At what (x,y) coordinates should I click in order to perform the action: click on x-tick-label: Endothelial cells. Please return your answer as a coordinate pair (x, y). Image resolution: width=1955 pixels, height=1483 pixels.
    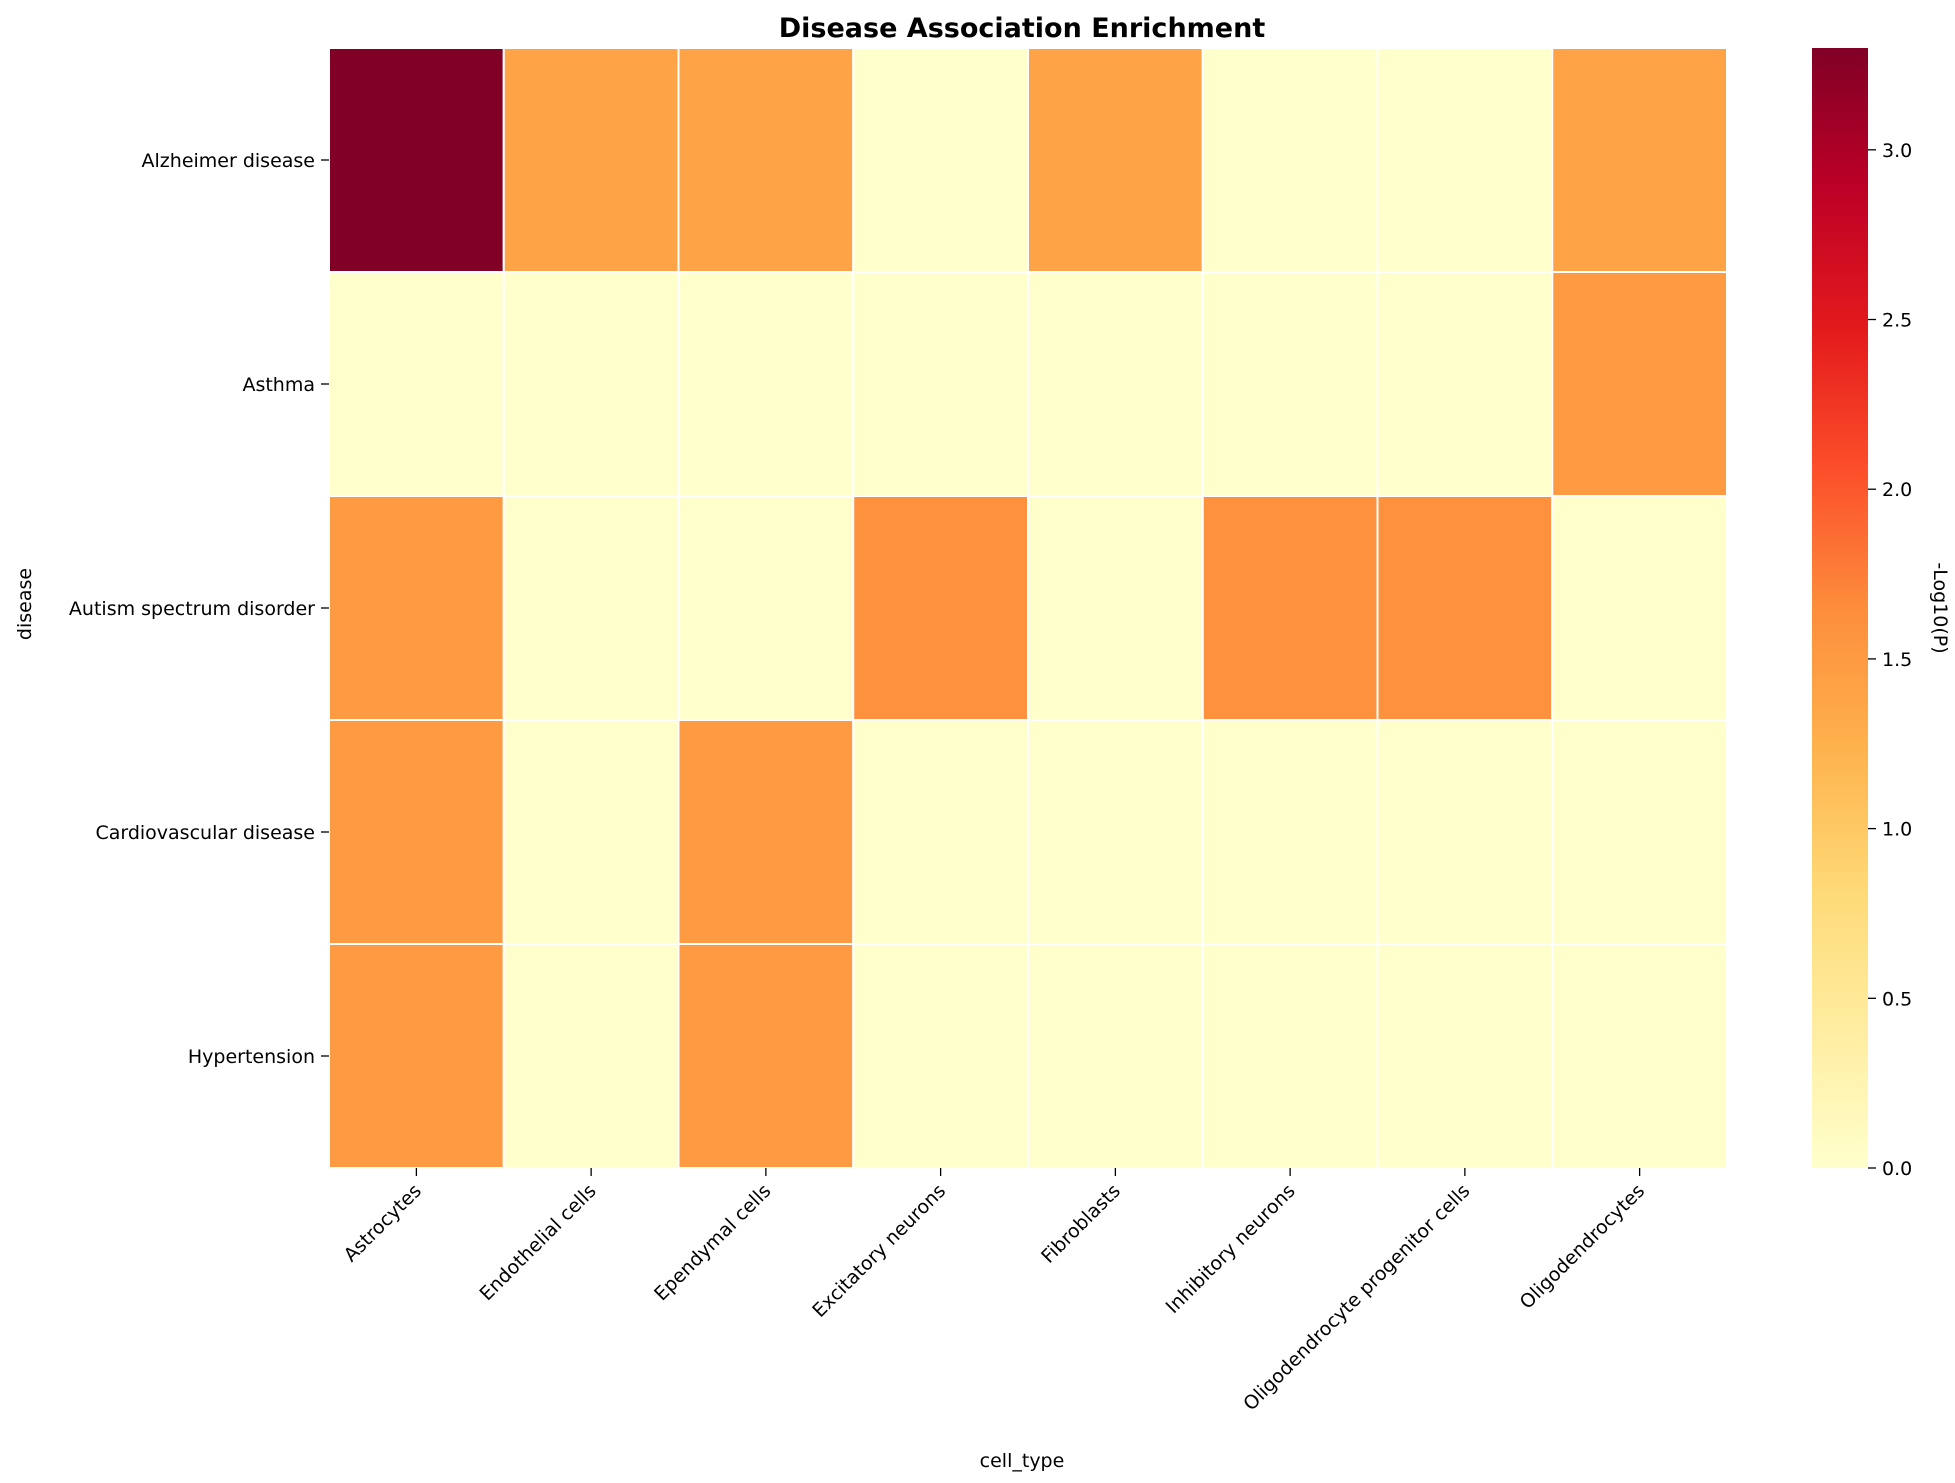
    Looking at the image, I should click on (537, 1242).